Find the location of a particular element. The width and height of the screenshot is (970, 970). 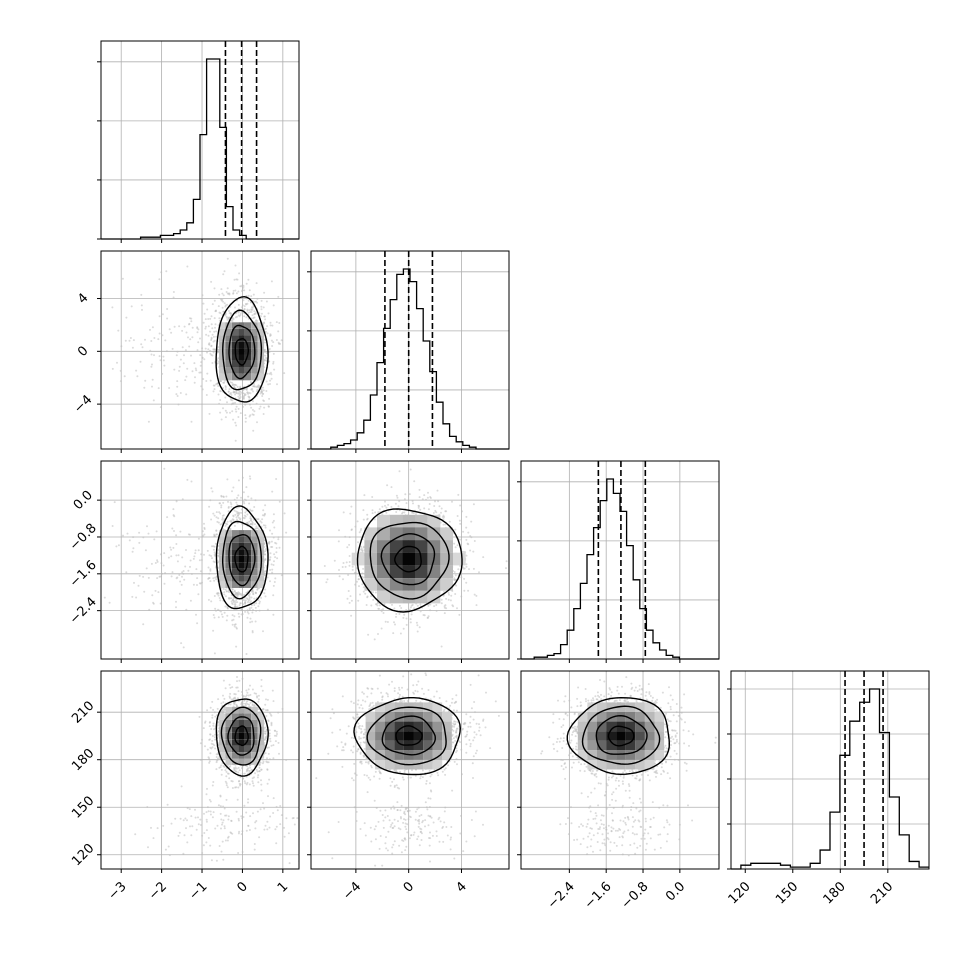

y-tick-label: 0 is located at coordinates (83, 351).